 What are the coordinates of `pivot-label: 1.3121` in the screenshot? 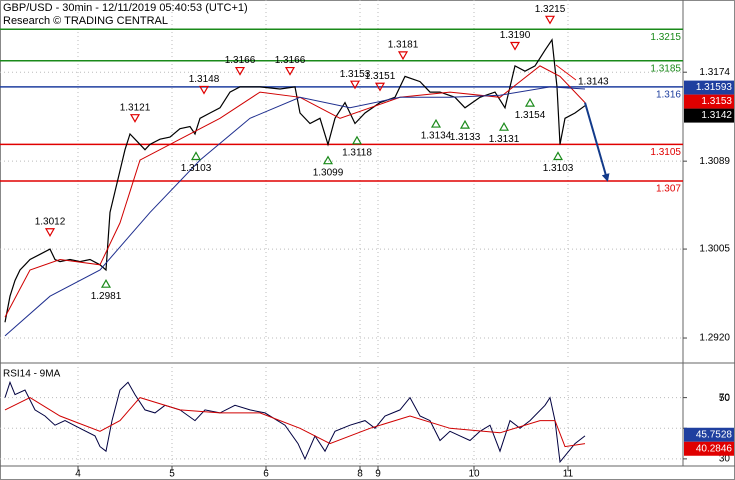 It's located at (135, 107).